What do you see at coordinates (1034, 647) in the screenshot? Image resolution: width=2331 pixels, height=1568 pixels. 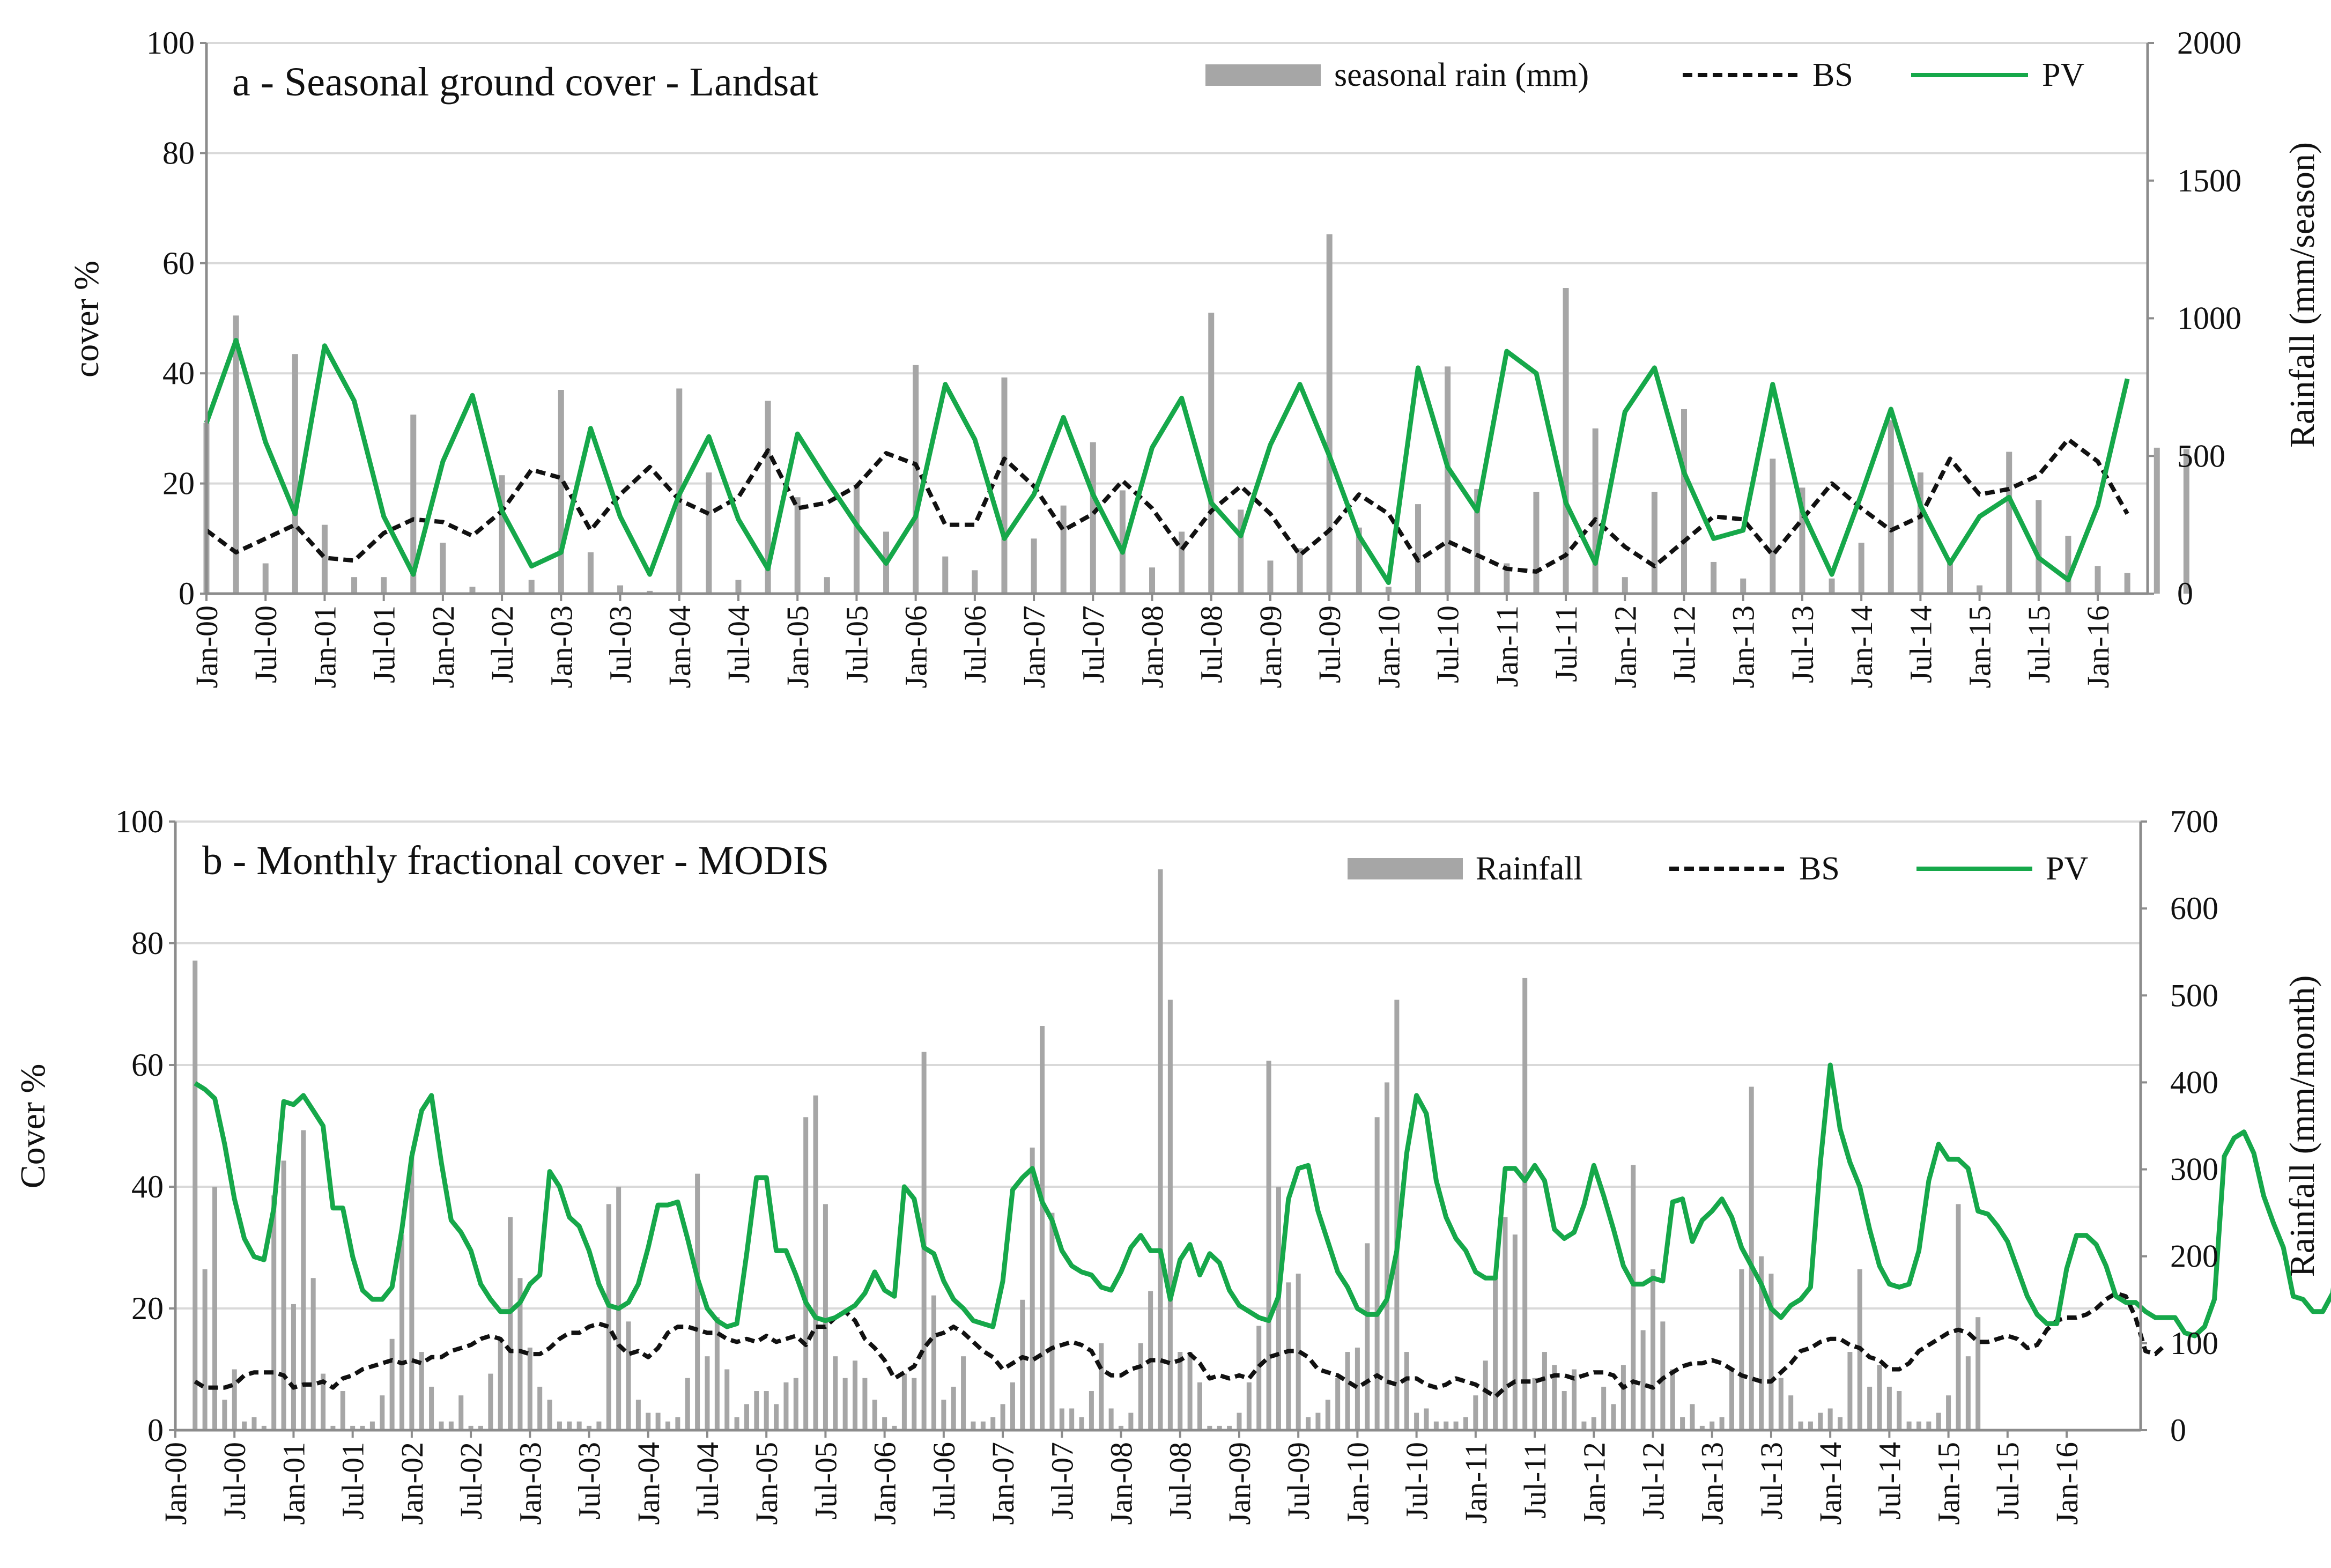 I see `x-tick-label: Jan-07` at bounding box center [1034, 647].